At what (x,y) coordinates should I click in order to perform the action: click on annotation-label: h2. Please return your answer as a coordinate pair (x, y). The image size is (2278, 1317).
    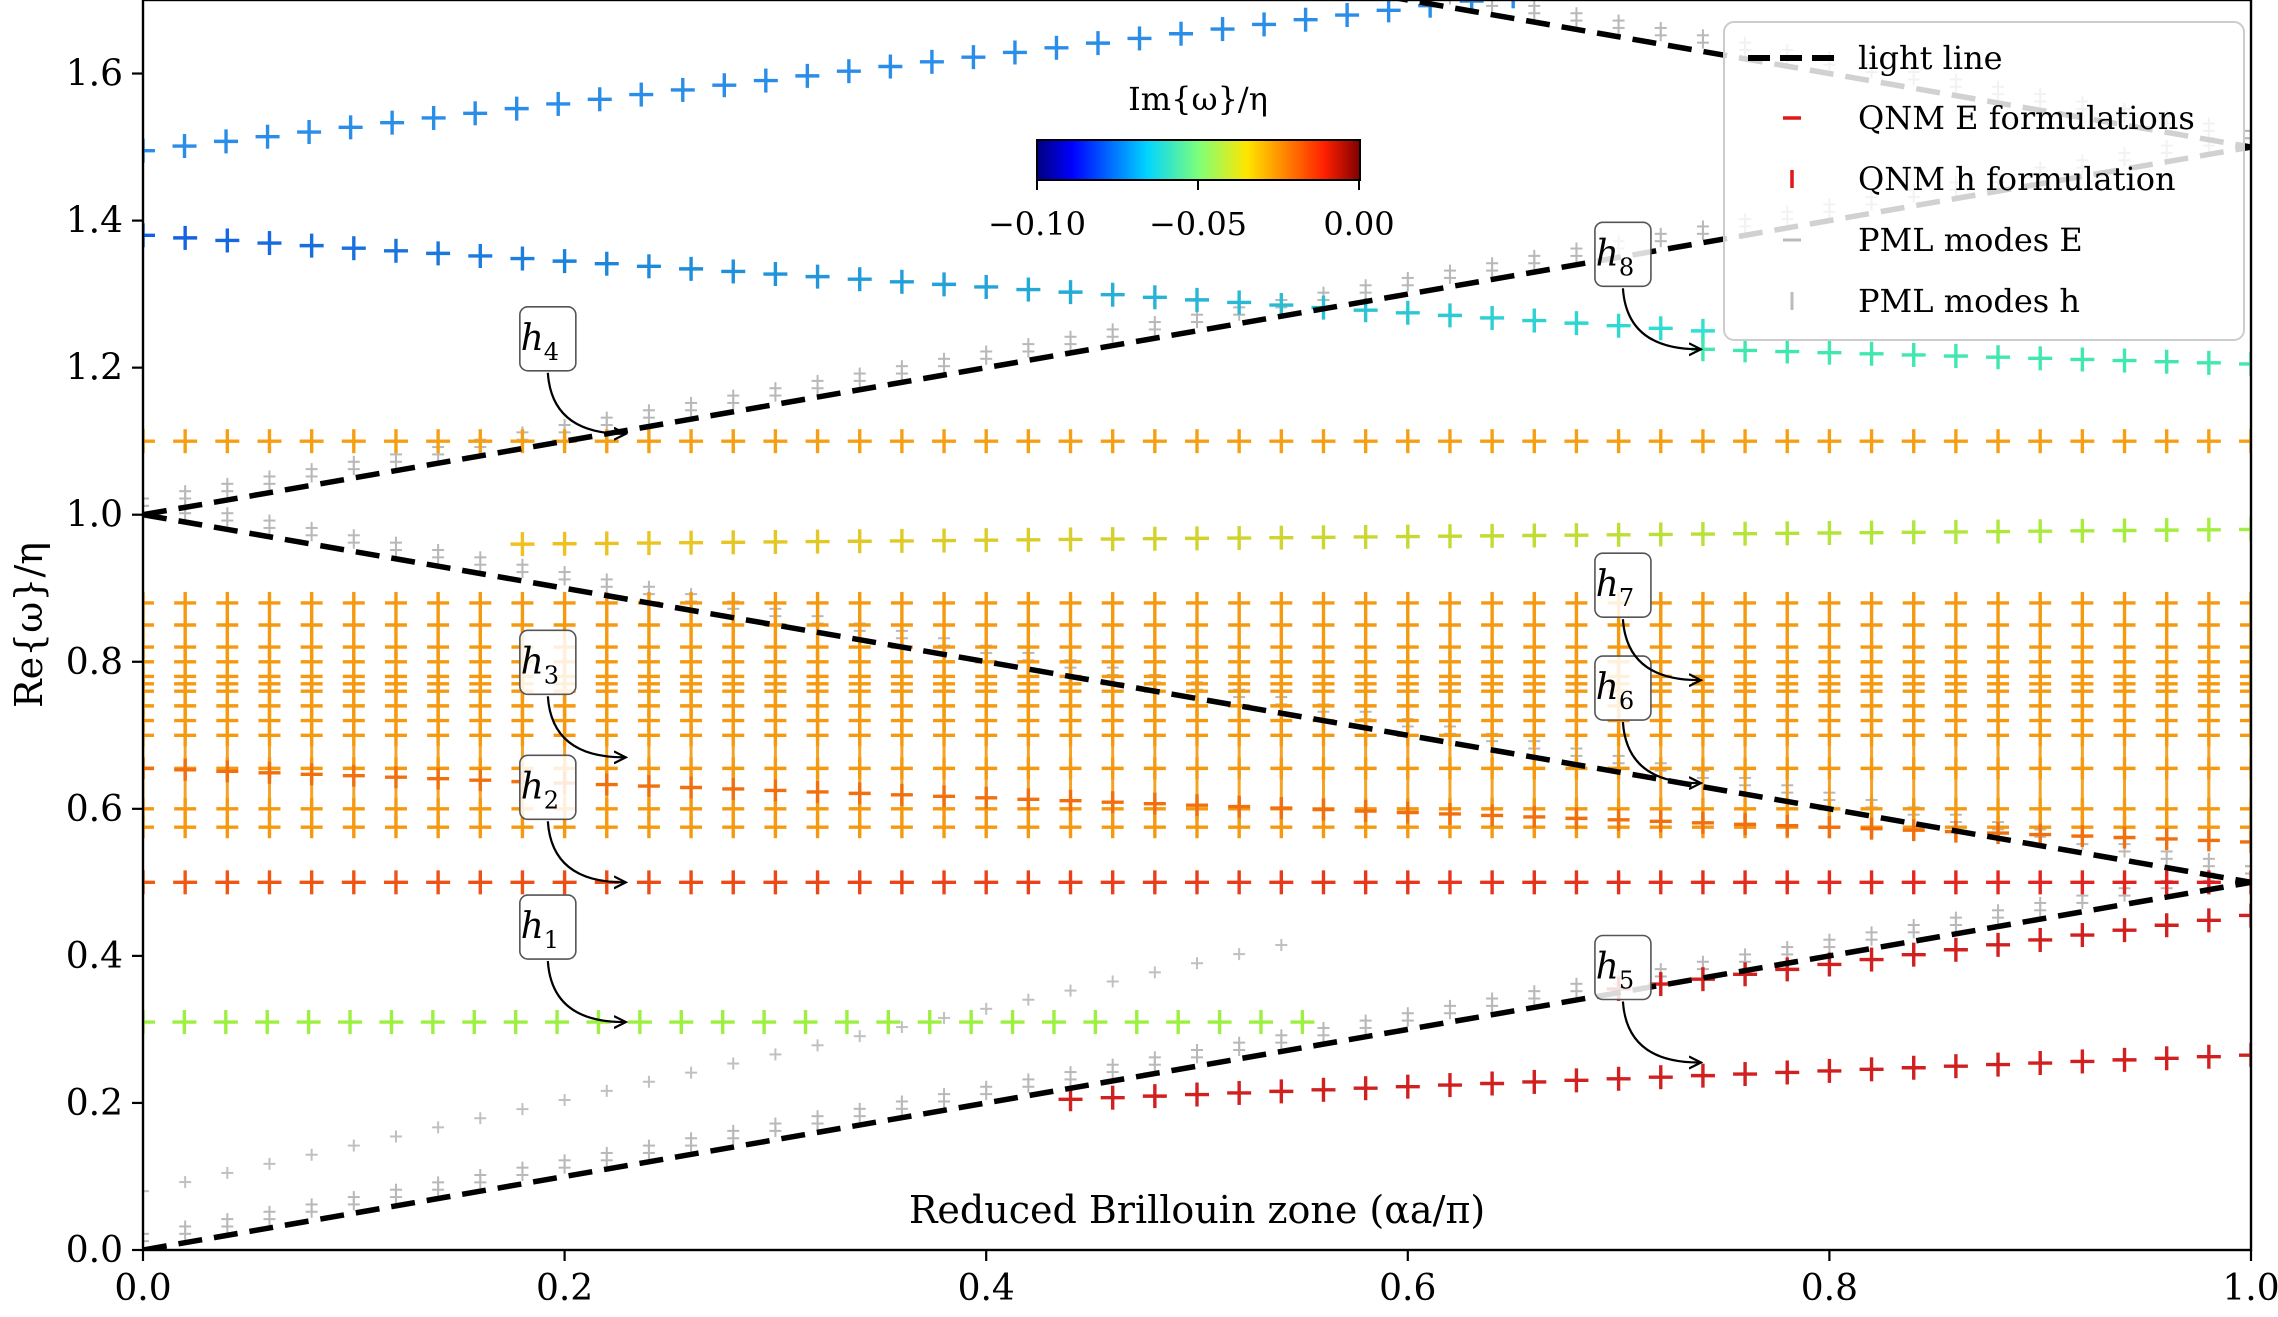
    Looking at the image, I should click on (540, 790).